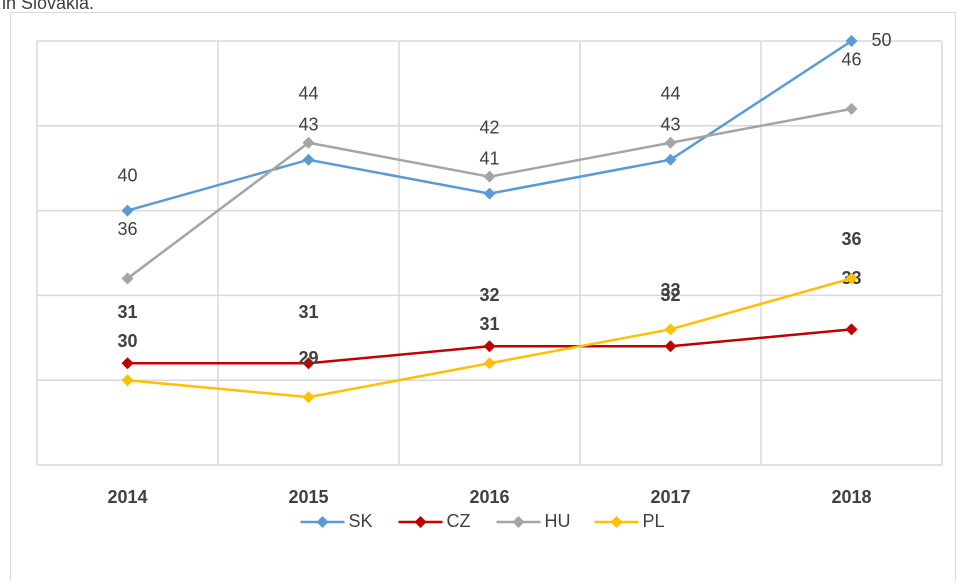 The height and width of the screenshot is (586, 957). What do you see at coordinates (882, 40) in the screenshot?
I see `data-label: 50` at bounding box center [882, 40].